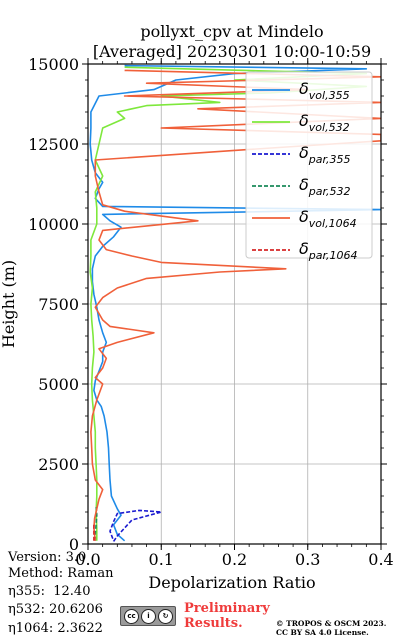  Describe the element at coordinates (9, 304) in the screenshot. I see `y-axis-label: Height (m)` at that location.